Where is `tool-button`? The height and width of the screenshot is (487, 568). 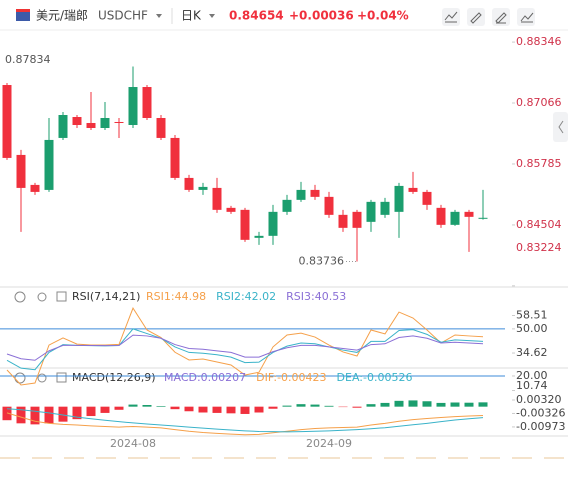 tool-button is located at coordinates (476, 17).